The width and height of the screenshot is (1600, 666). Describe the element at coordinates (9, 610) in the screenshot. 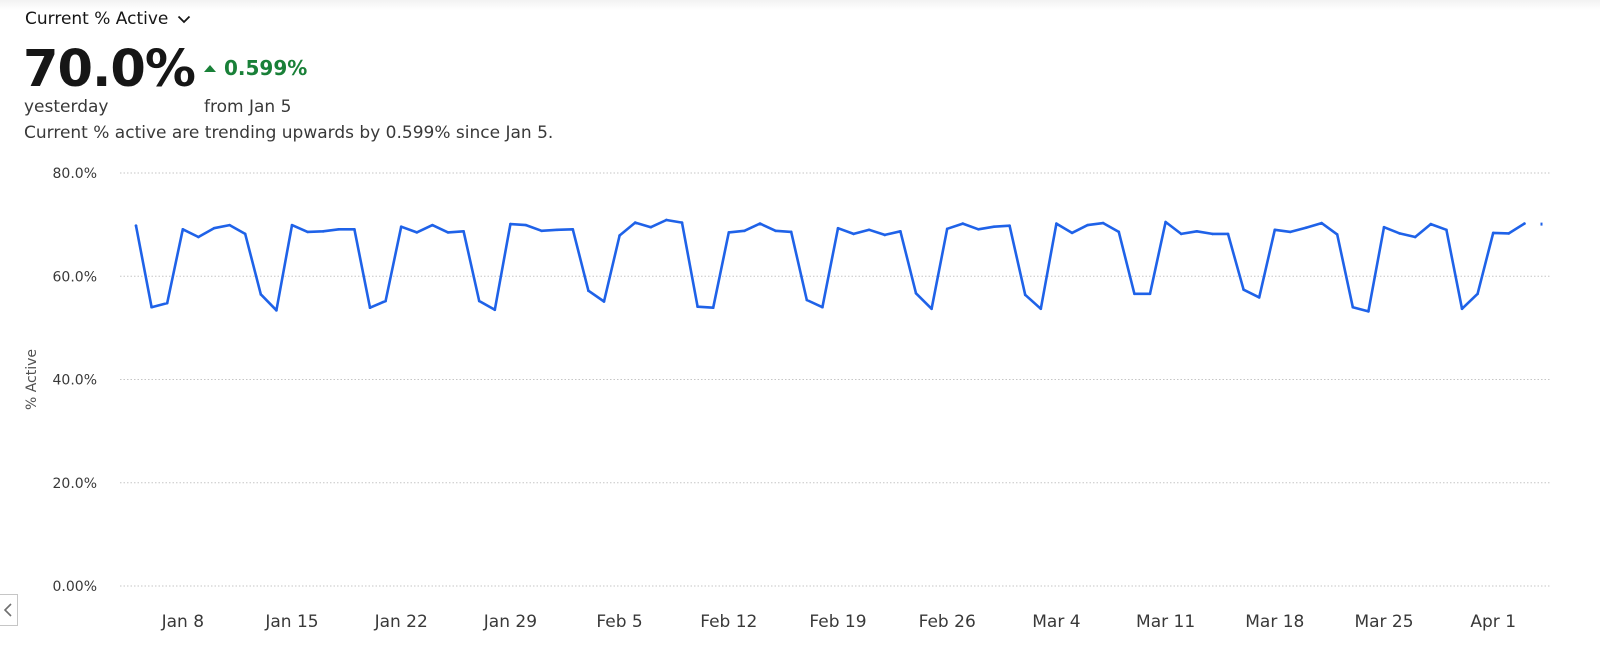

I see `back-button` at that location.